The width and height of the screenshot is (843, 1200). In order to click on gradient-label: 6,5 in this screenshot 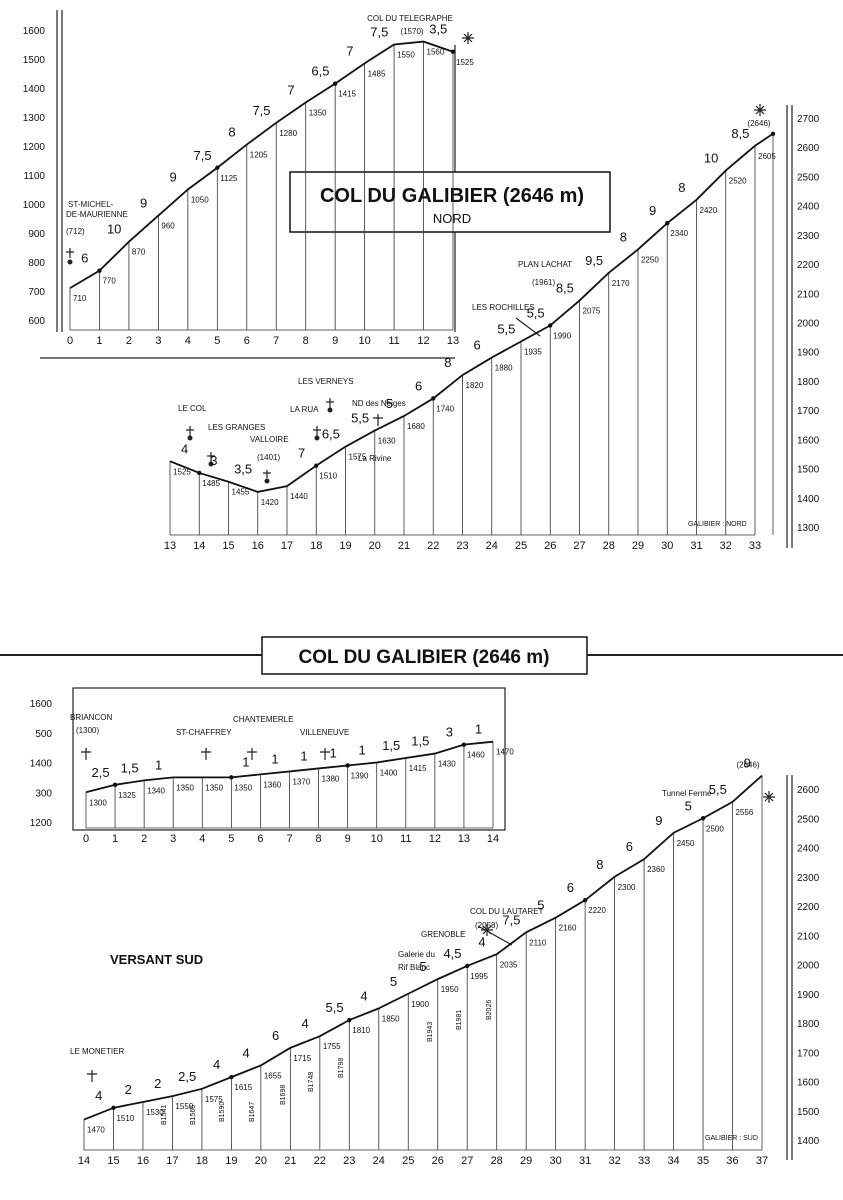, I will do `click(331, 434)`.